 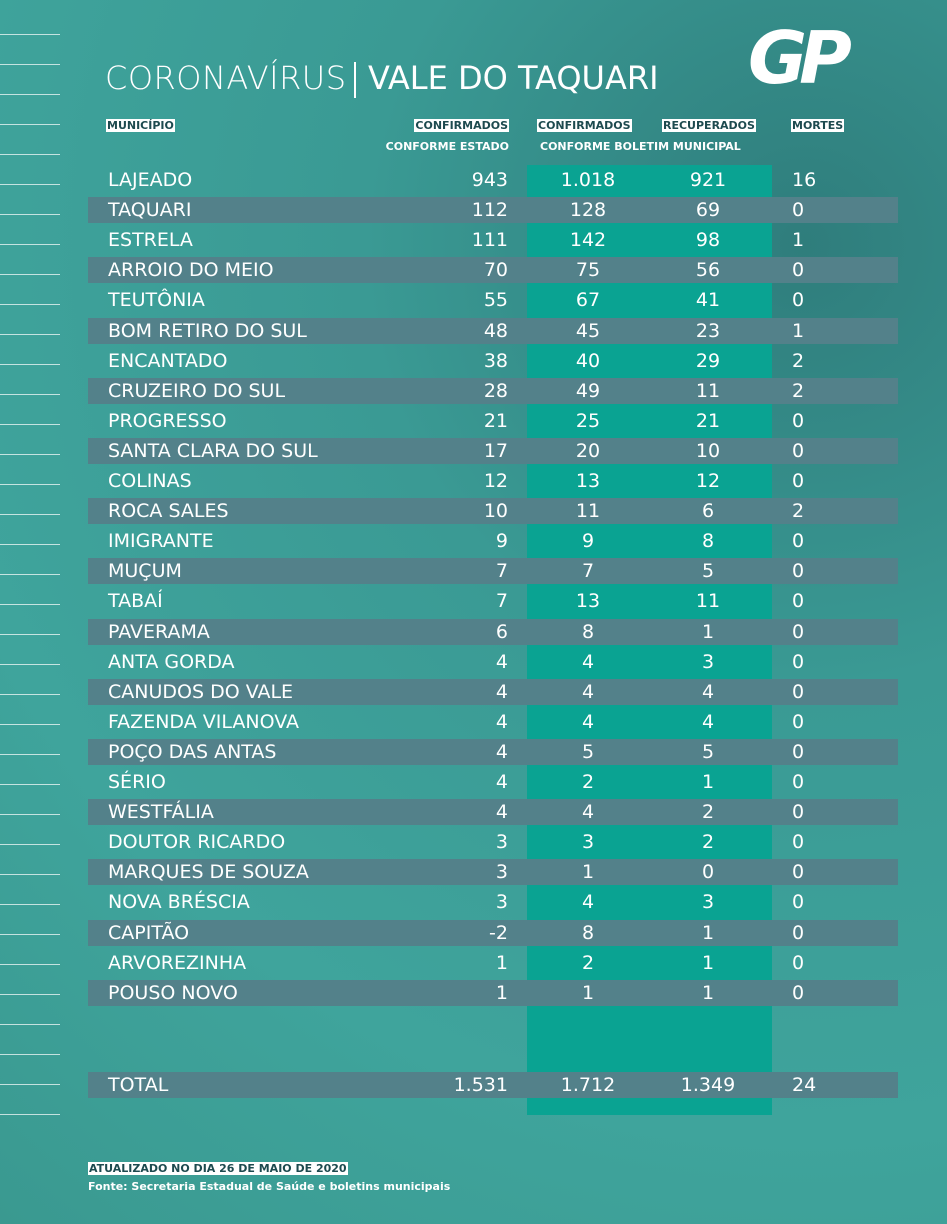 What do you see at coordinates (179, 902) in the screenshot?
I see `cell-name: NOVA BRÉSCIA` at bounding box center [179, 902].